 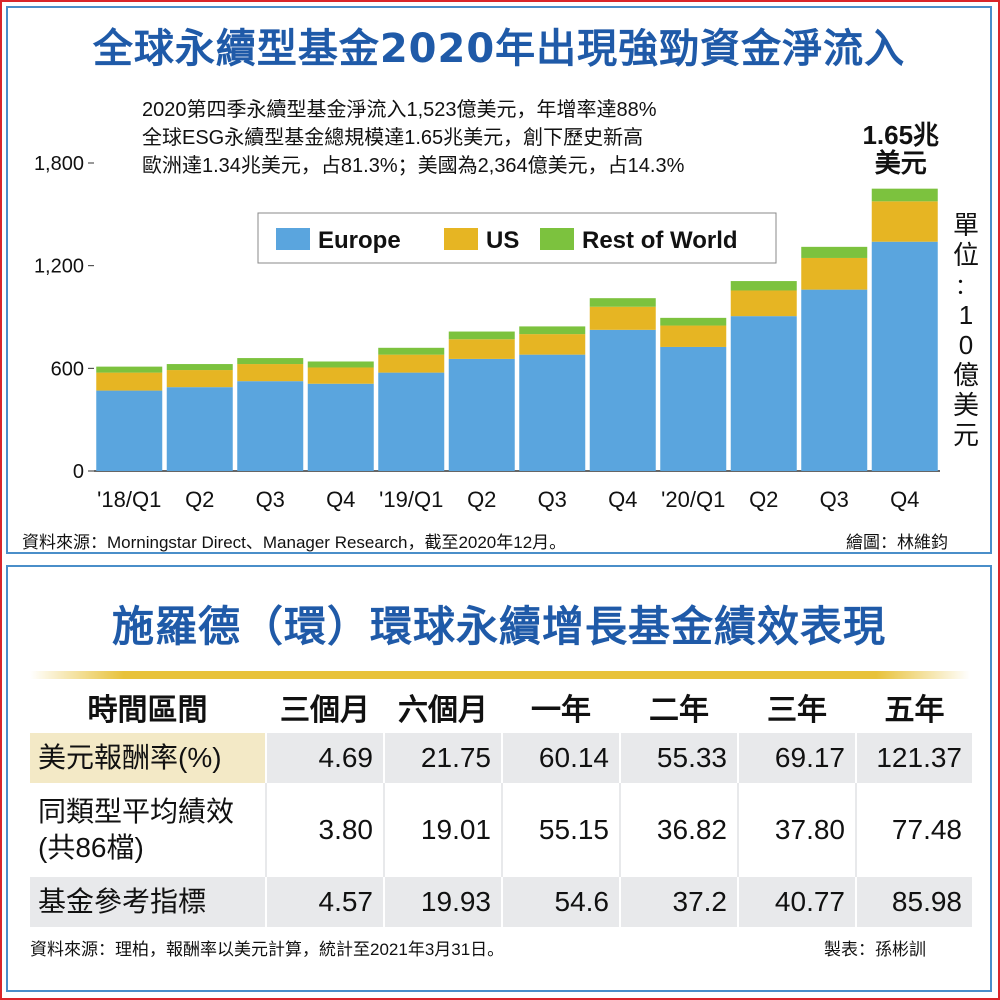 I want to click on unit-label-char: 億, so click(x=966, y=375).